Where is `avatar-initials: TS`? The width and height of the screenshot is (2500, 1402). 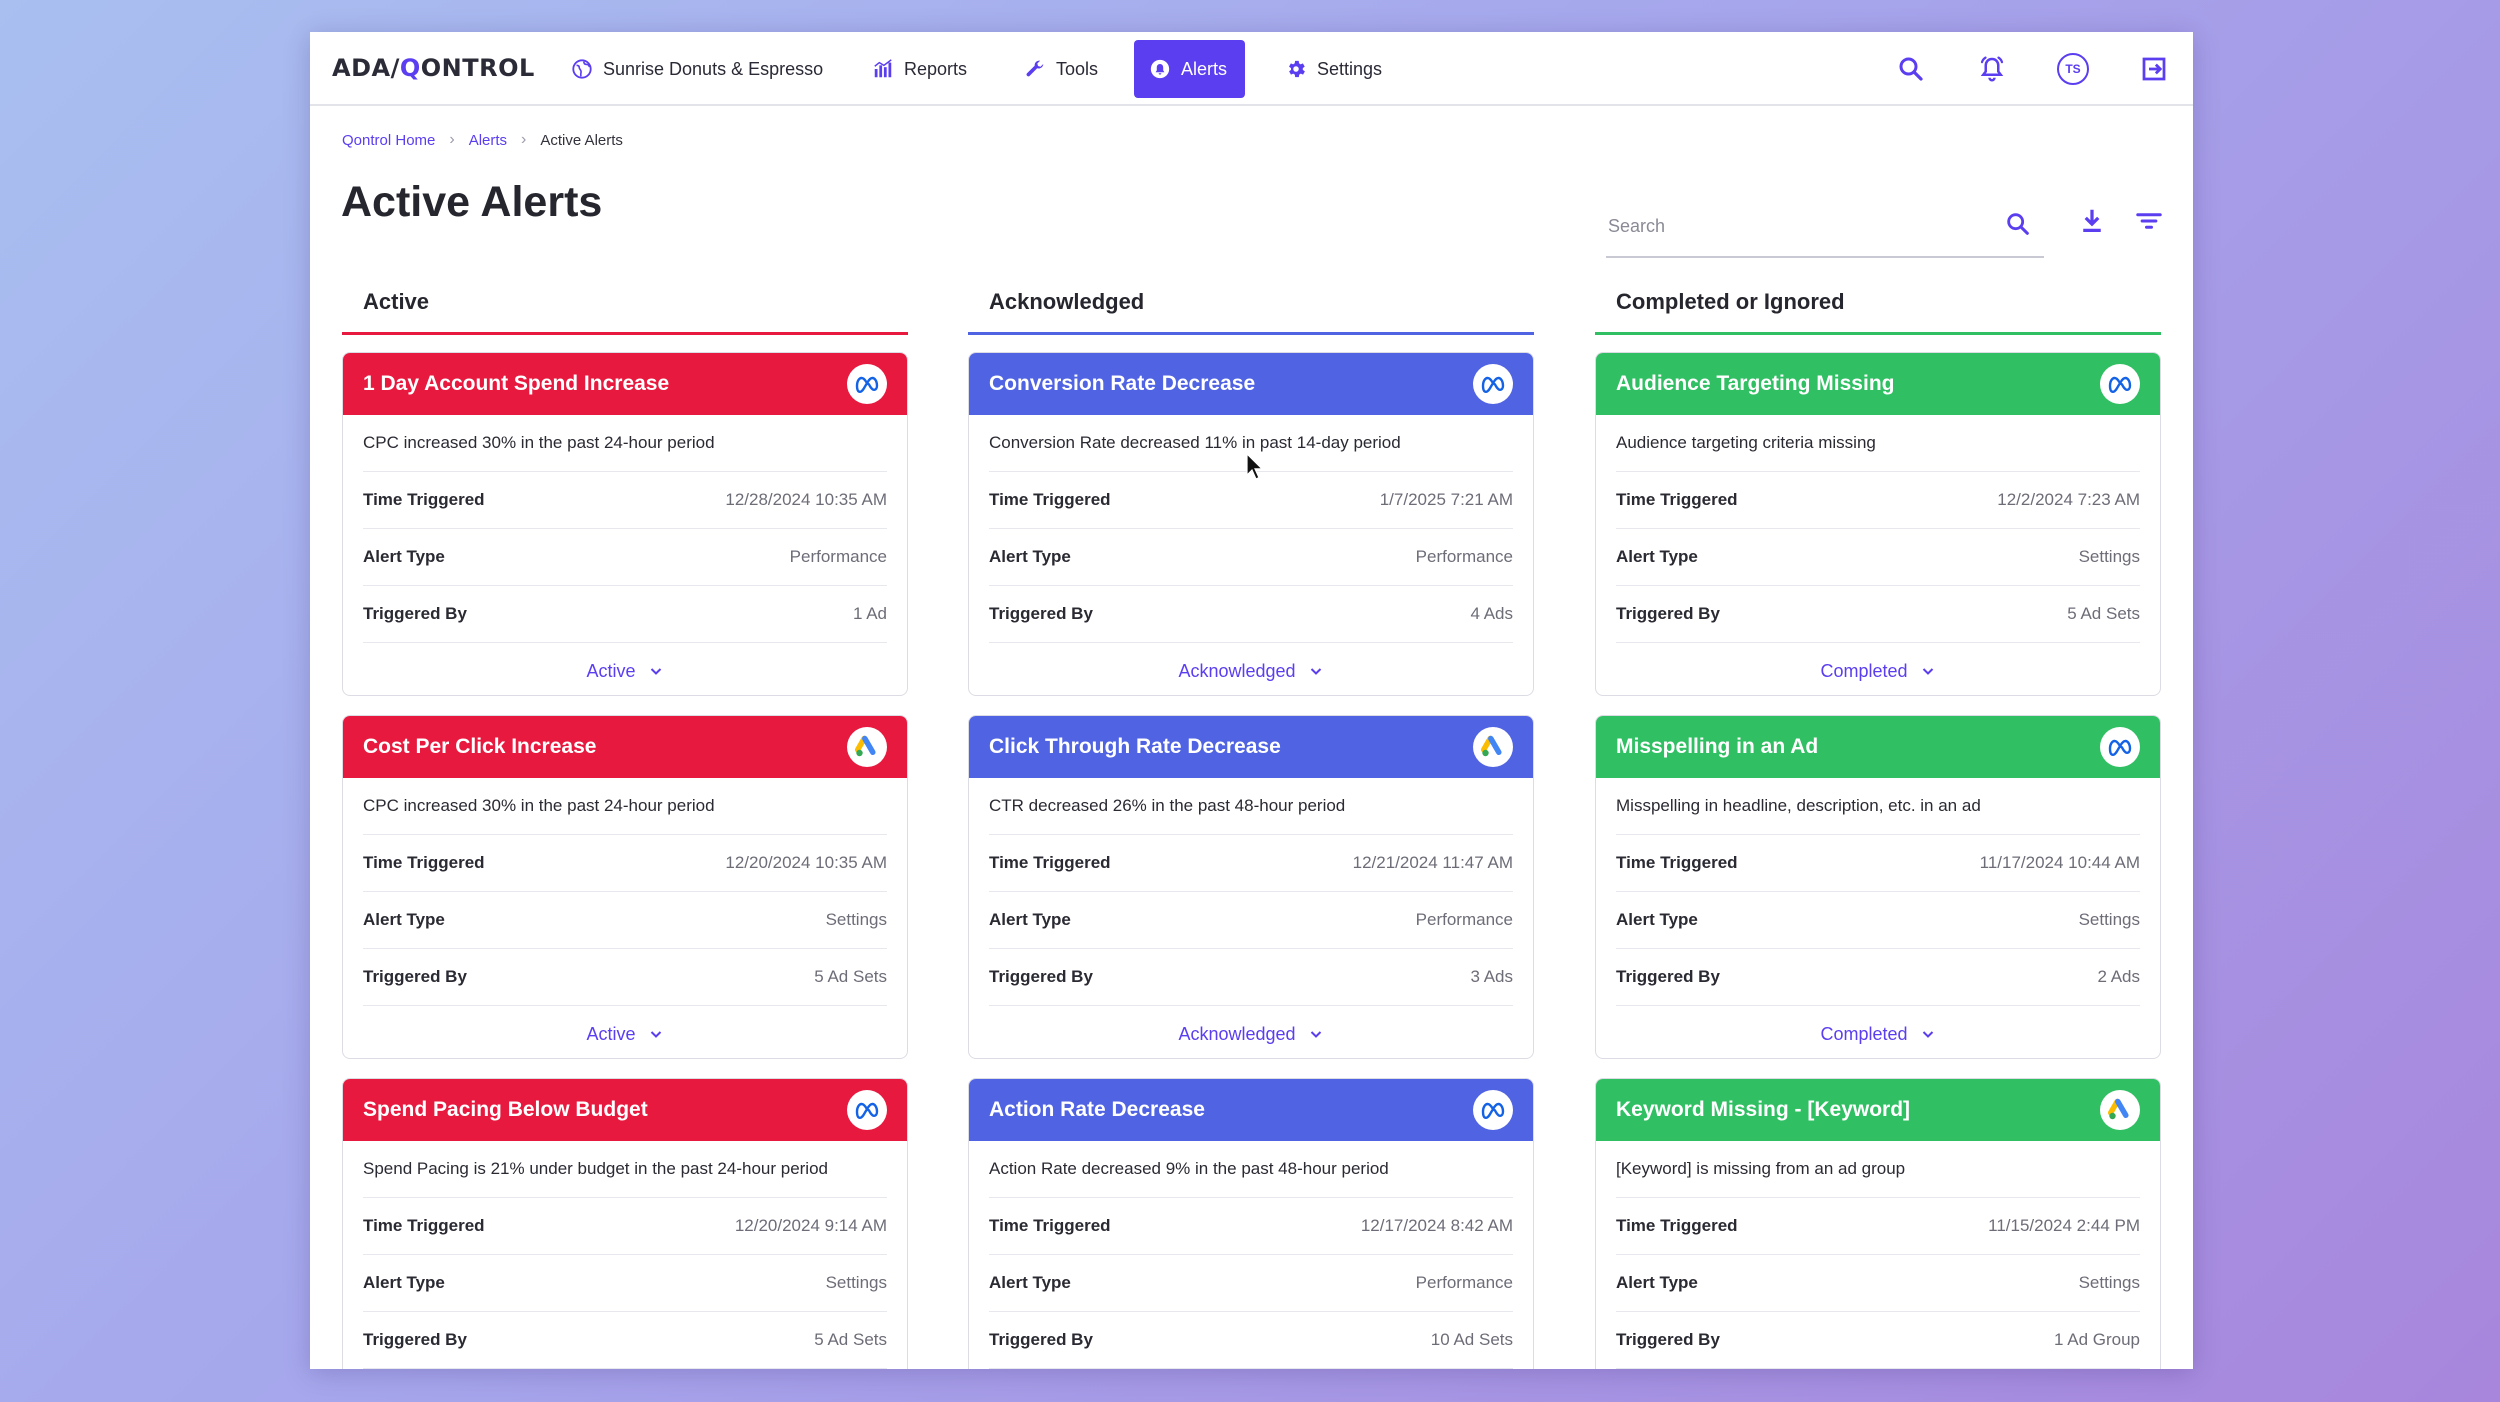
avatar-initials: TS is located at coordinates (2073, 69).